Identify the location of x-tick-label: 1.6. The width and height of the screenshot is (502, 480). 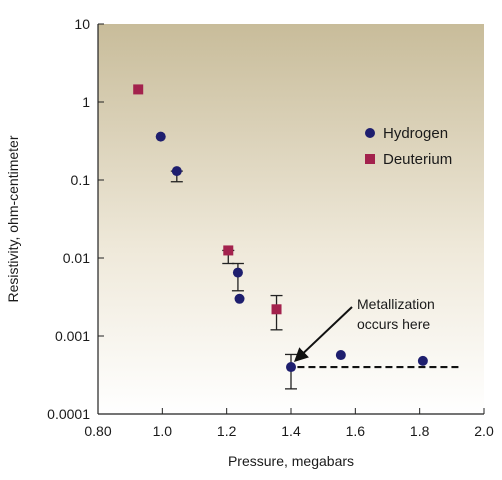
(356, 431).